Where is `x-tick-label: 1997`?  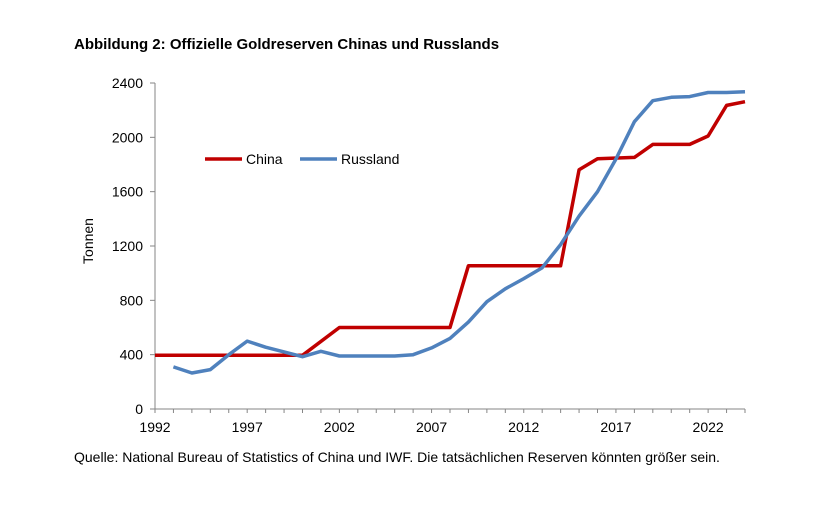 x-tick-label: 1997 is located at coordinates (247, 427).